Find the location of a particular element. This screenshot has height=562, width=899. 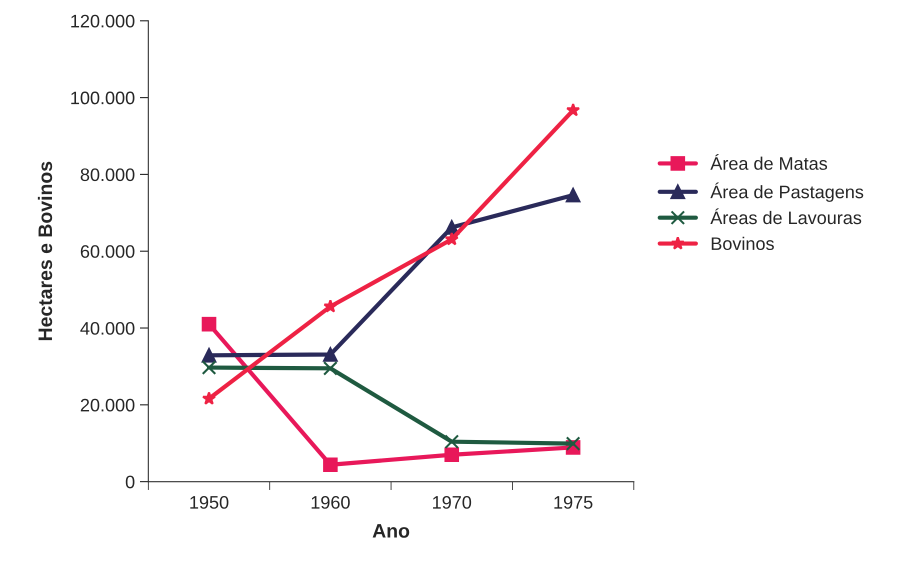

legend-label: Área de Pastagens is located at coordinates (787, 192).